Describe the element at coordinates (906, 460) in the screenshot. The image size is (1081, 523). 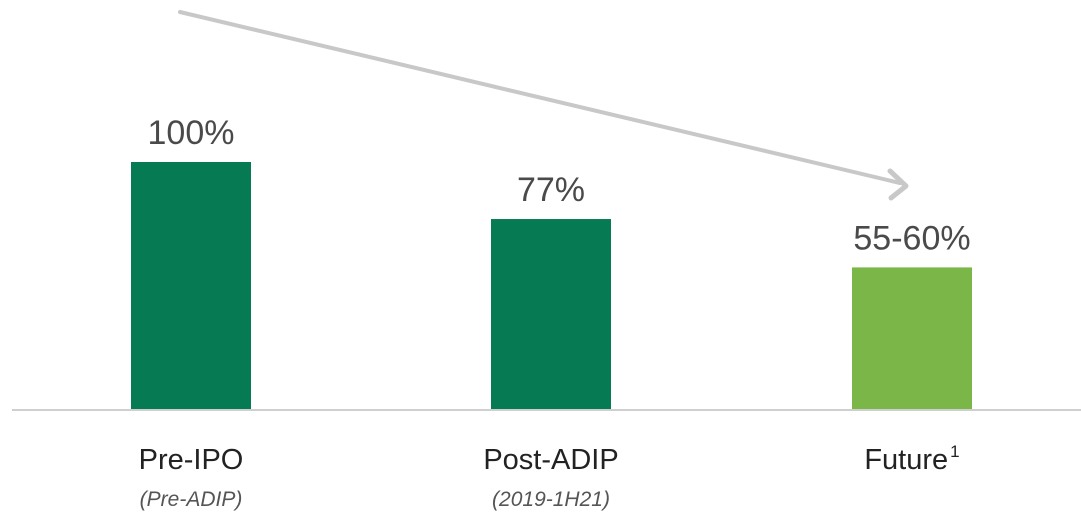
I see `category-label-text: Future` at that location.